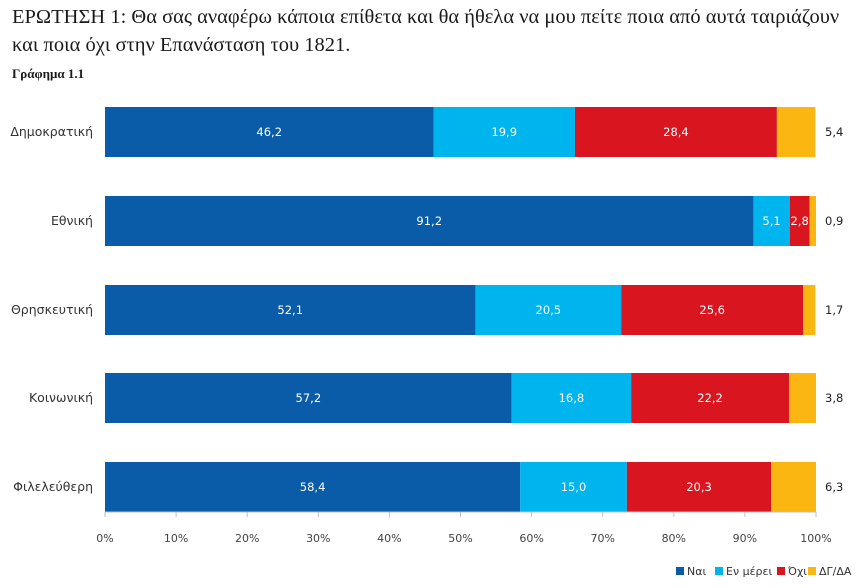 This screenshot has width=868, height=588. Describe the element at coordinates (680, 571) in the screenshot. I see `legend-swatch-ναι` at that location.